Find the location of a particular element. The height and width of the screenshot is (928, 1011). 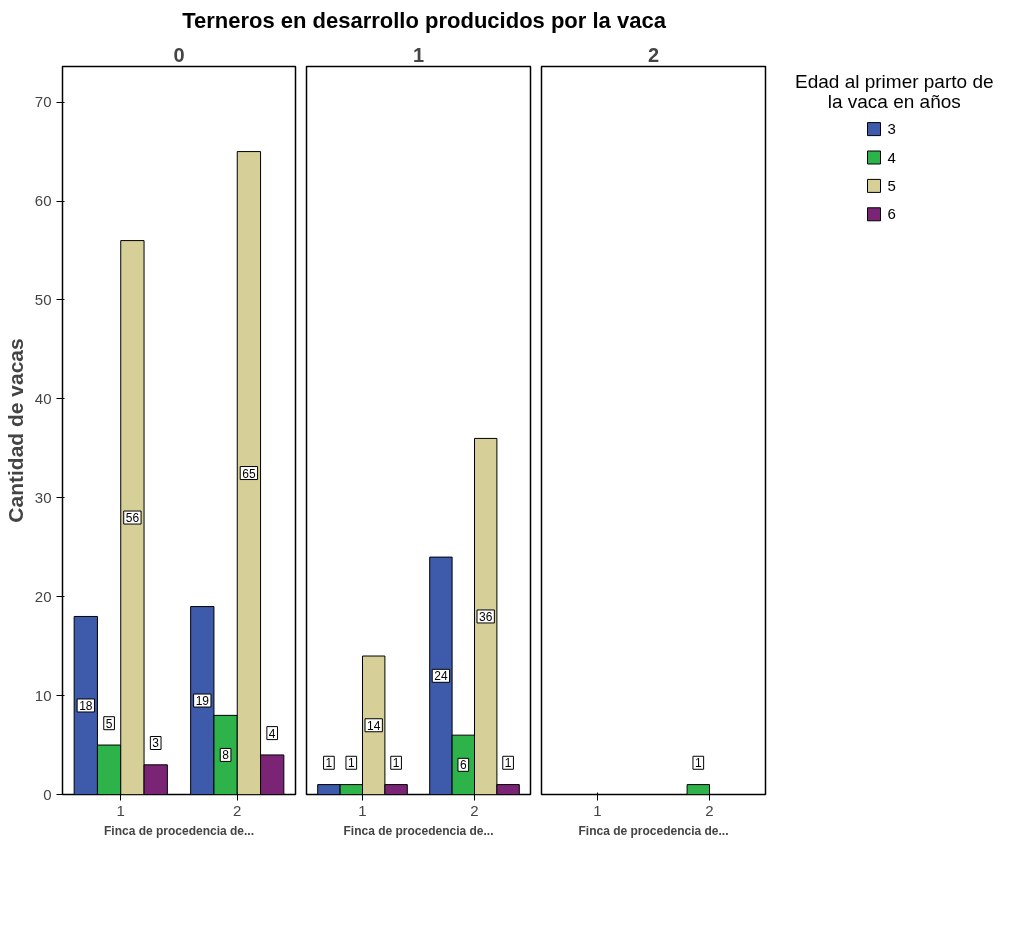

data-label: 4 is located at coordinates (272, 733).